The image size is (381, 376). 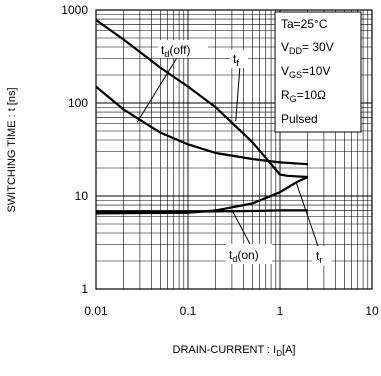 What do you see at coordinates (84, 289) in the screenshot?
I see `y-tick-label: 1` at bounding box center [84, 289].